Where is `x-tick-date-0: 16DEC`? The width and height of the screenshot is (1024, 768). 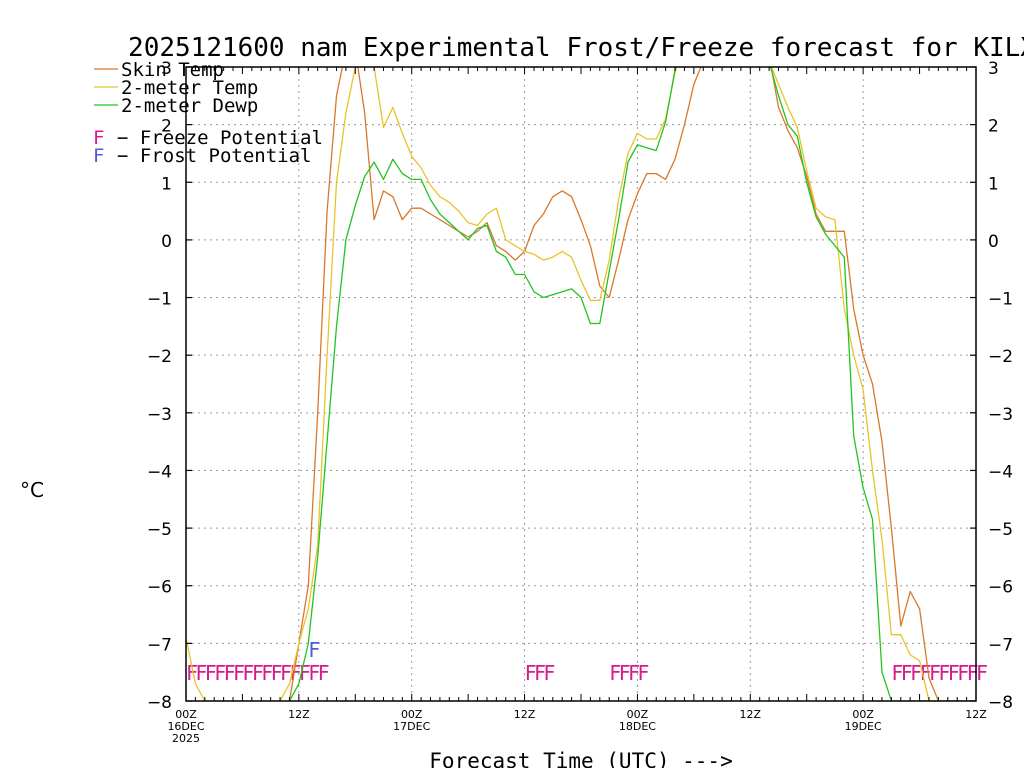 x-tick-date-0: 16DEC is located at coordinates (185, 726).